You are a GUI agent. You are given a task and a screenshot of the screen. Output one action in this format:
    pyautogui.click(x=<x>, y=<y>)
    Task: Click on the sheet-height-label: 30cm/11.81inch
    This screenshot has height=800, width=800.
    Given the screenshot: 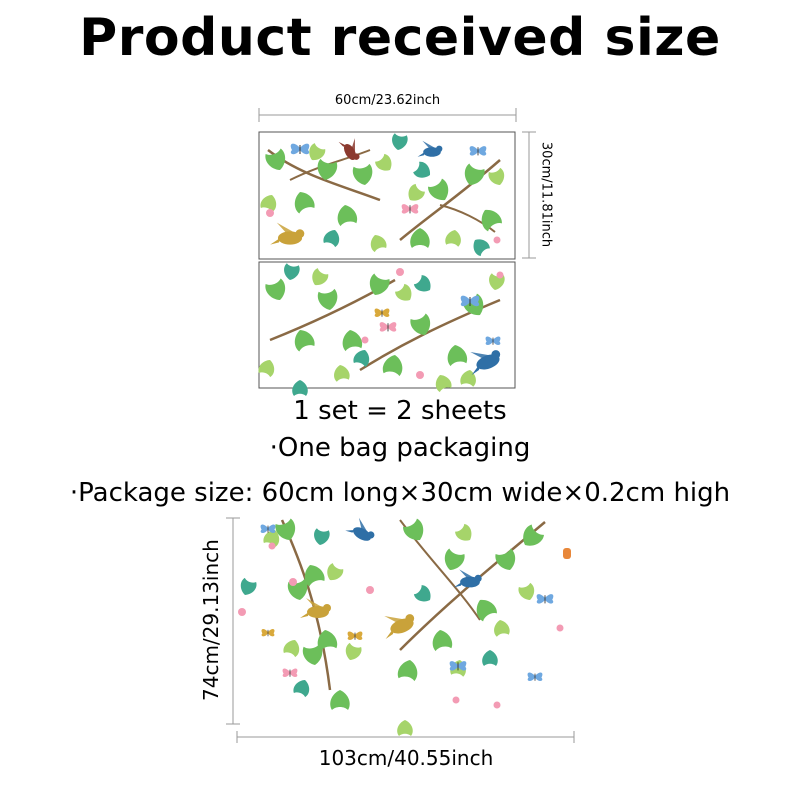 What is the action you would take?
    pyautogui.click(x=546, y=194)
    